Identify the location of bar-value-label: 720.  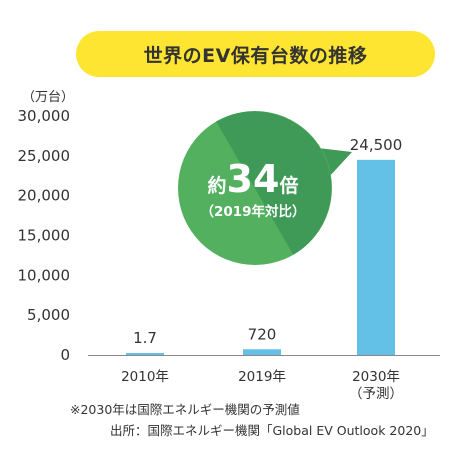
(262, 334).